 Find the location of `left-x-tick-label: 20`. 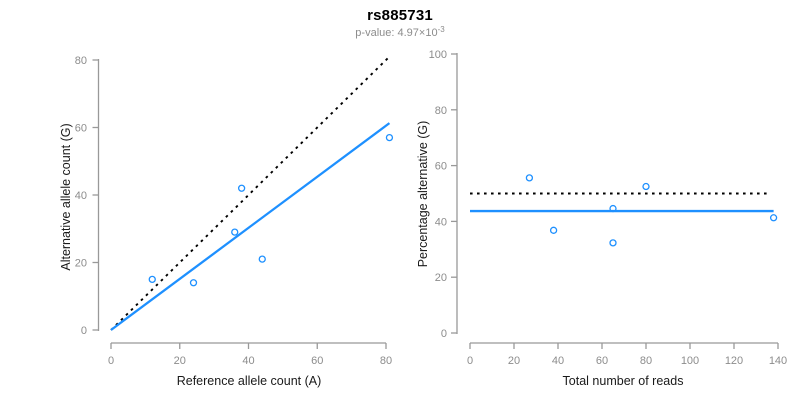

left-x-tick-label: 20 is located at coordinates (180, 361).